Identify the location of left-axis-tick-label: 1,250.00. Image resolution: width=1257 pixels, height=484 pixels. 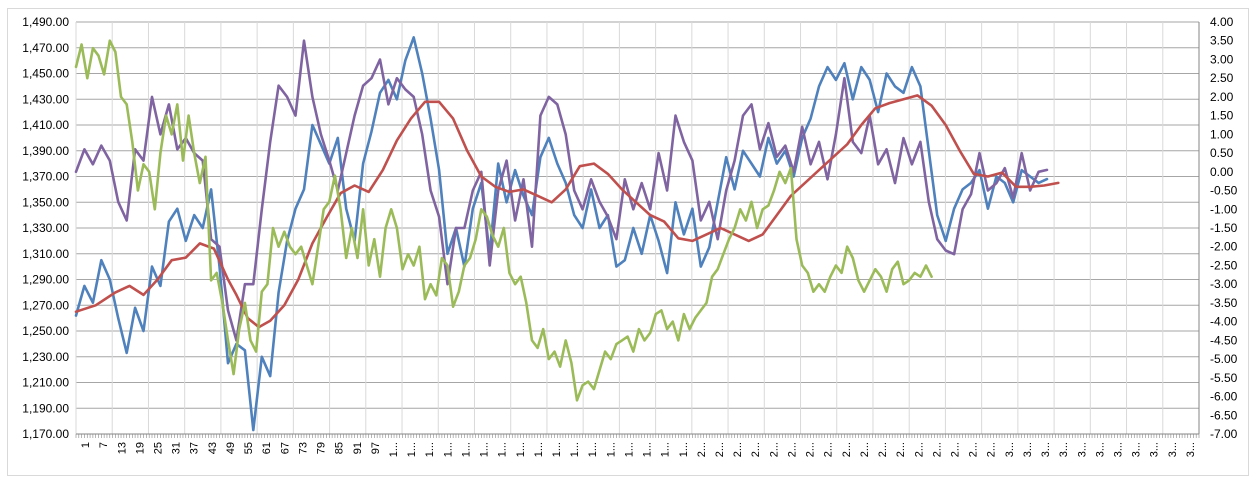
(45, 331).